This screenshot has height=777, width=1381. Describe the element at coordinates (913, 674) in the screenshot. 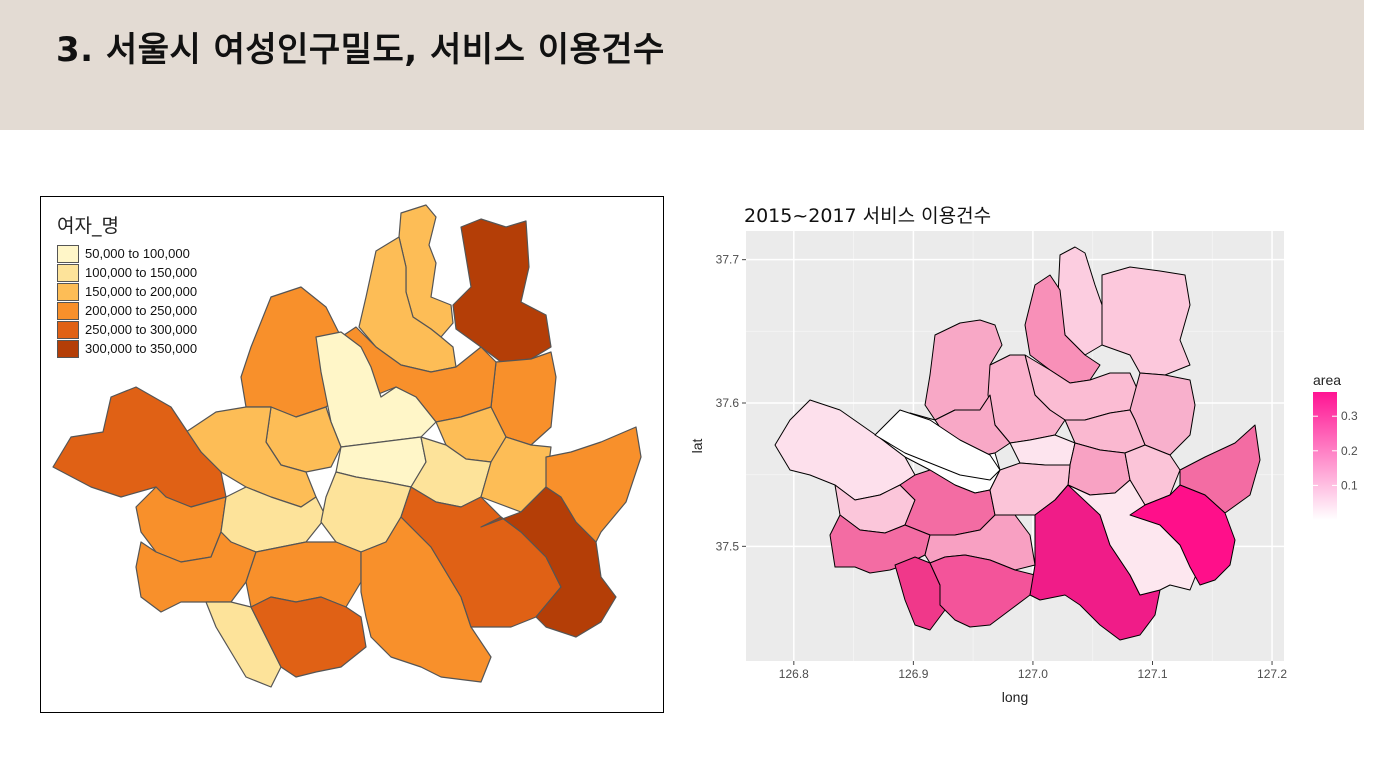

I see `x-tick-label: 126.9` at that location.